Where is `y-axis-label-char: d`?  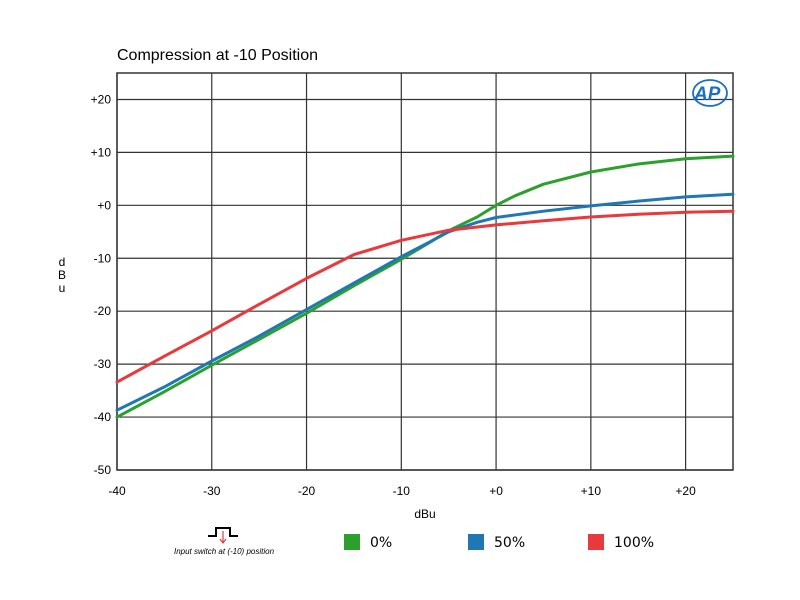
y-axis-label-char: d is located at coordinates (62, 262).